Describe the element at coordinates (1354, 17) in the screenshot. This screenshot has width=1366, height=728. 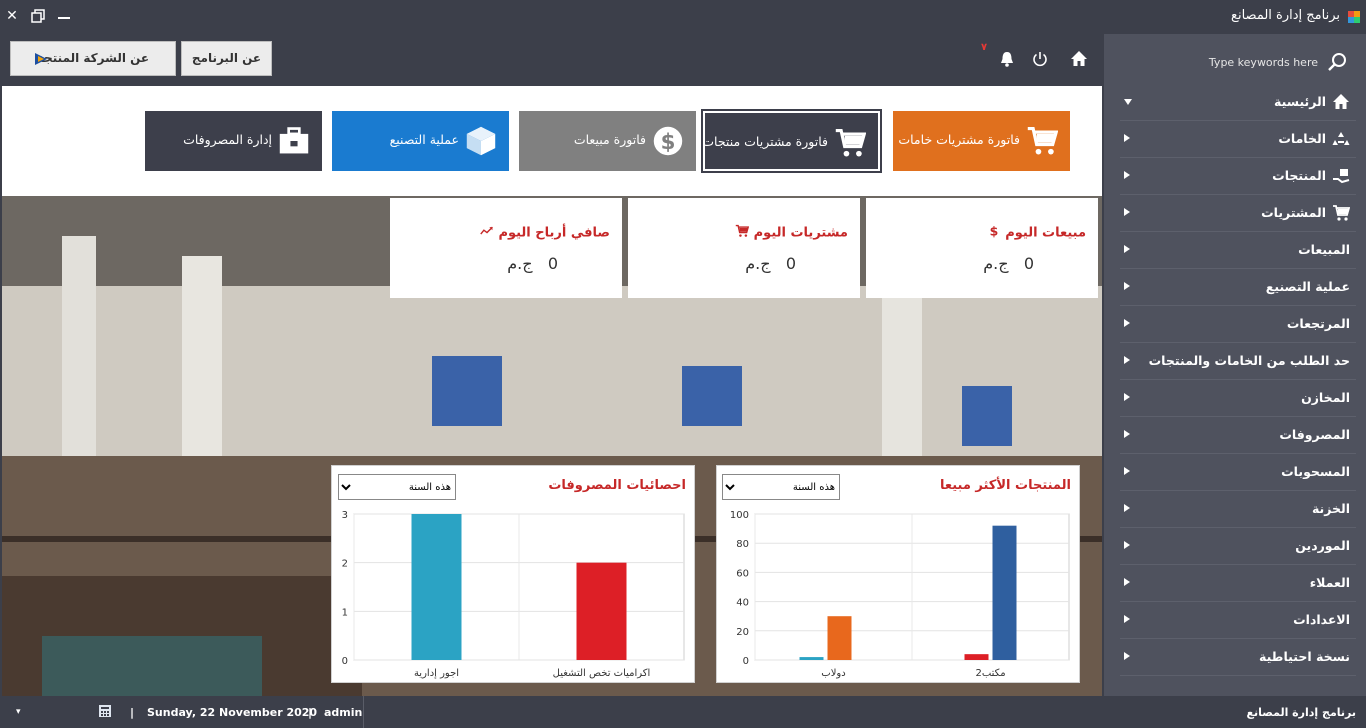
I see `app-icon` at that location.